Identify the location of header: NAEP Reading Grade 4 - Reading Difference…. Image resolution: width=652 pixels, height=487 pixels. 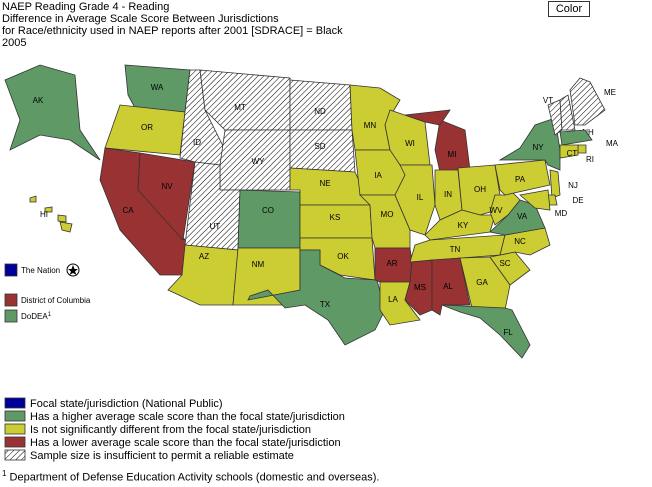
(172, 25).